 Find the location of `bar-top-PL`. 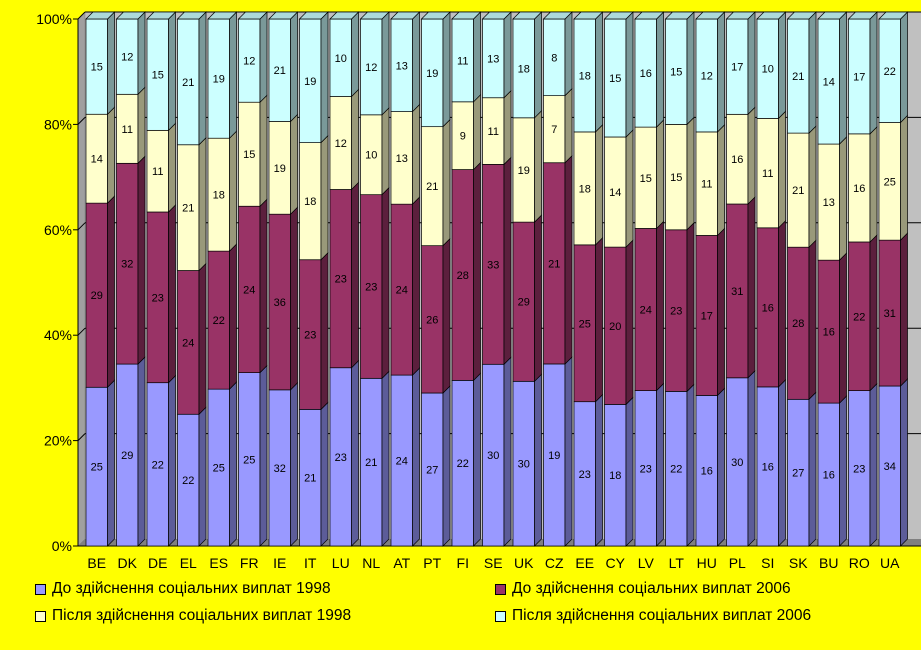

bar-top-PL is located at coordinates (740, 15).